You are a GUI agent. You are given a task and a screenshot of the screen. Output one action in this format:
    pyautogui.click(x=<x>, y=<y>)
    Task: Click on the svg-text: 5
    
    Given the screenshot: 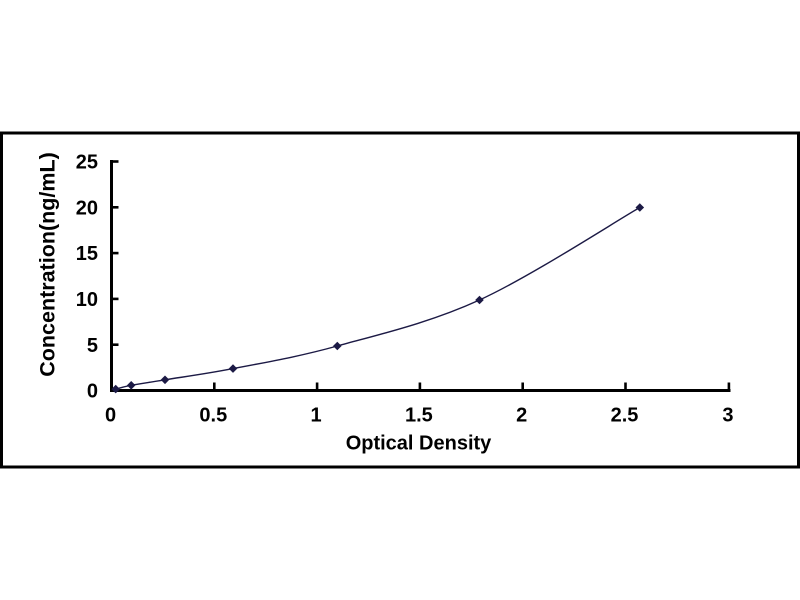 What is the action you would take?
    pyautogui.click(x=92, y=346)
    